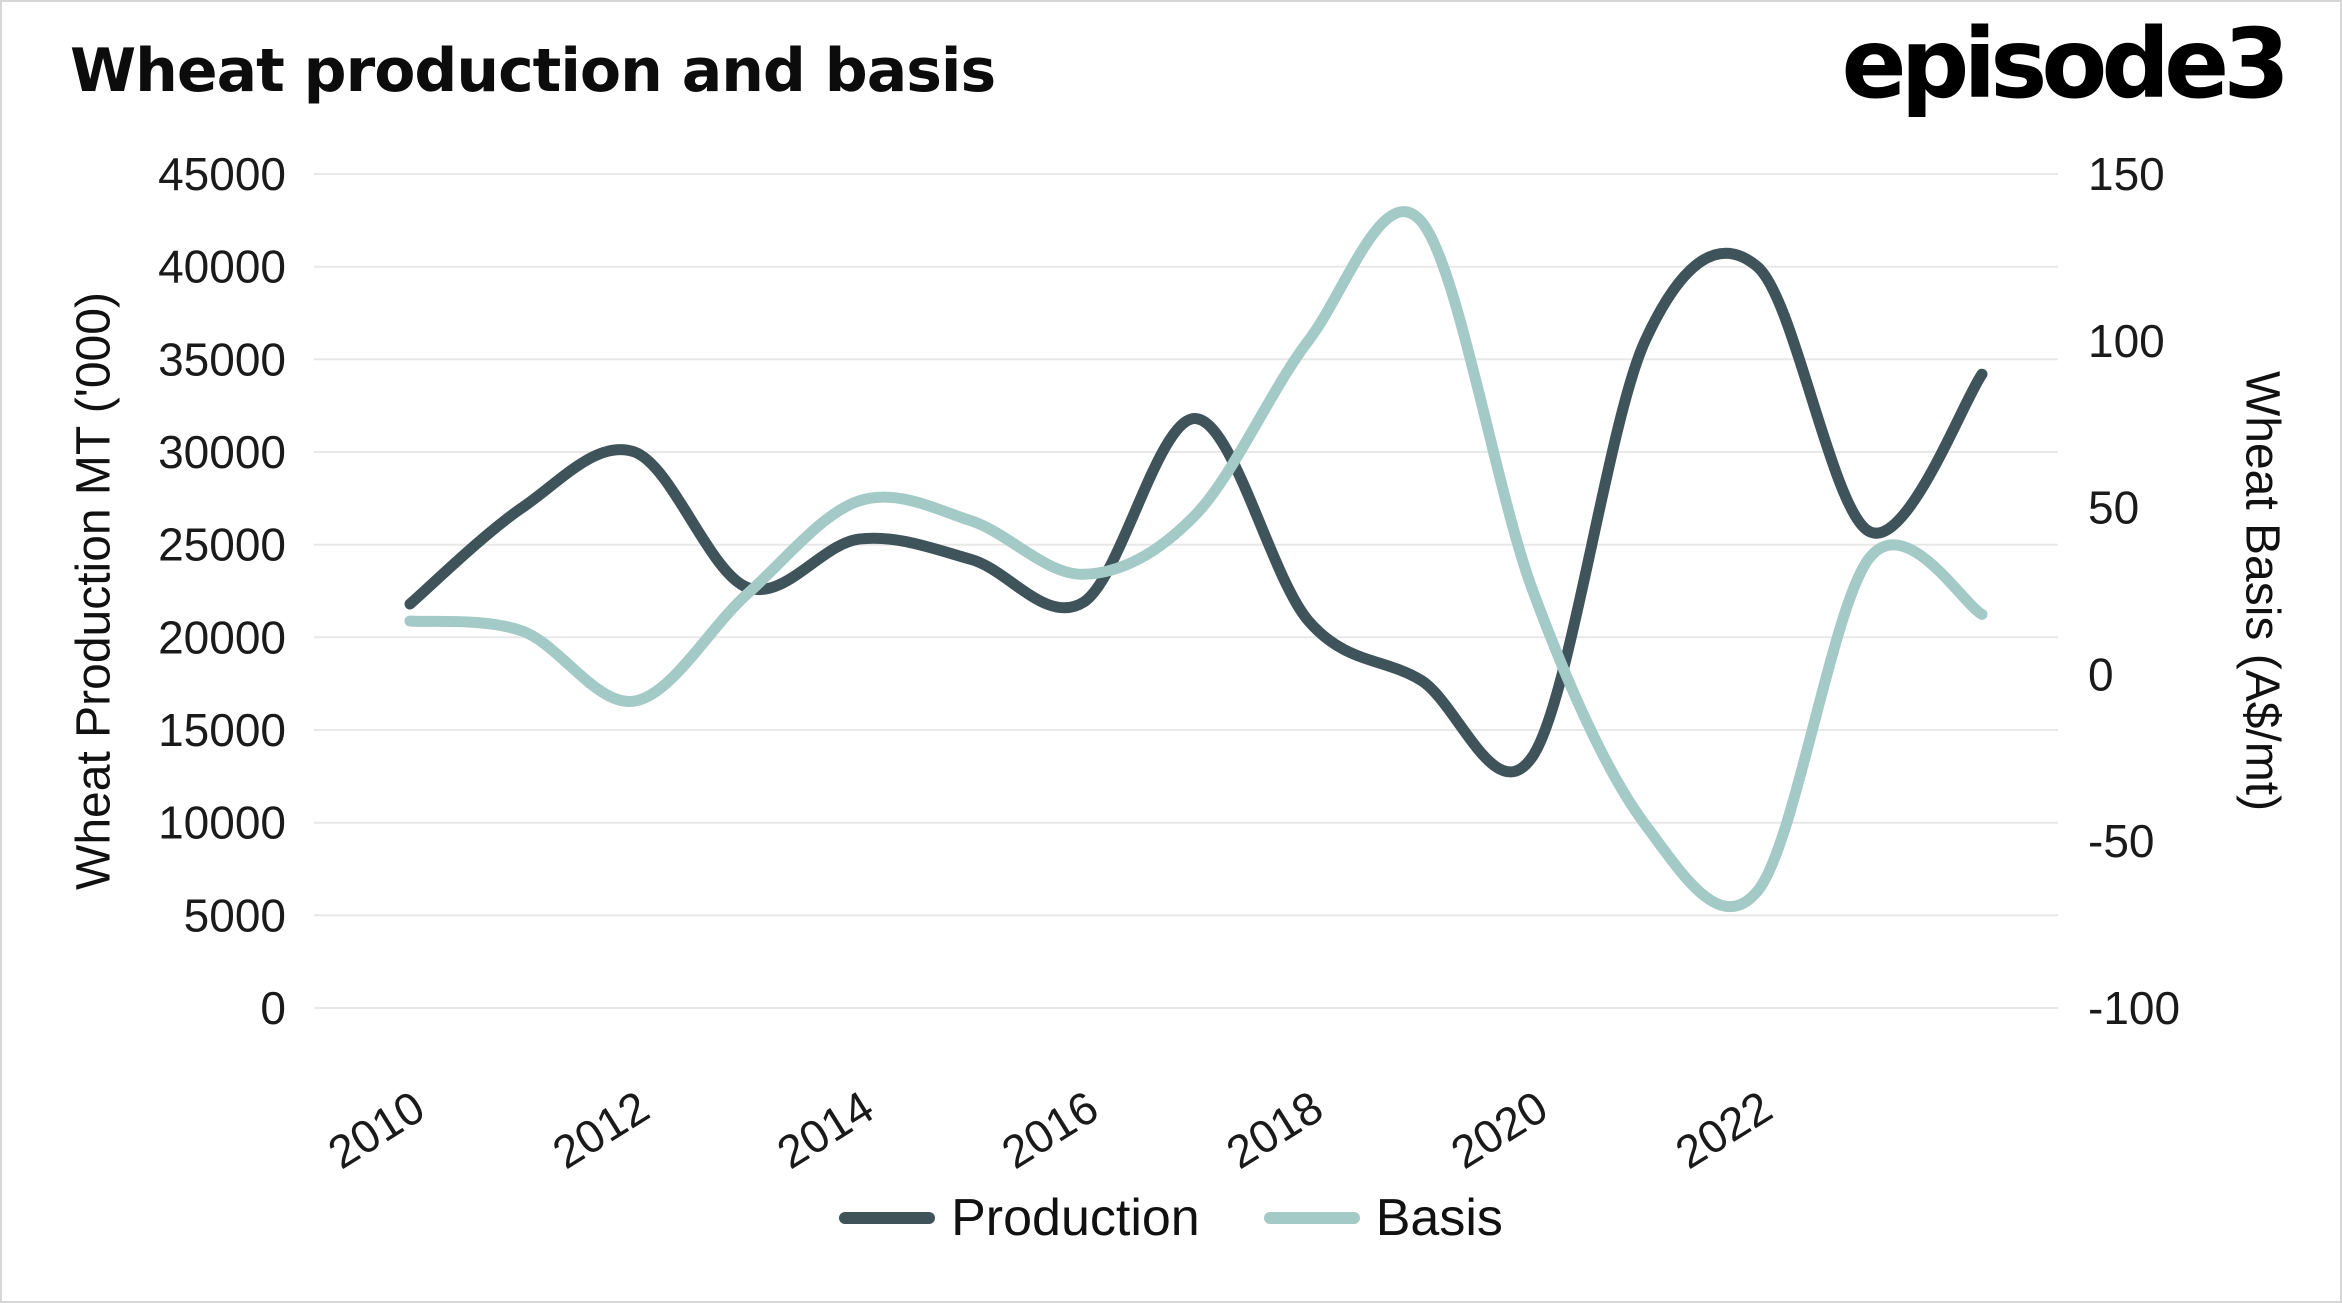  I want to click on right-axis-title: Wheat Basis (A$/mt), so click(2262, 591).